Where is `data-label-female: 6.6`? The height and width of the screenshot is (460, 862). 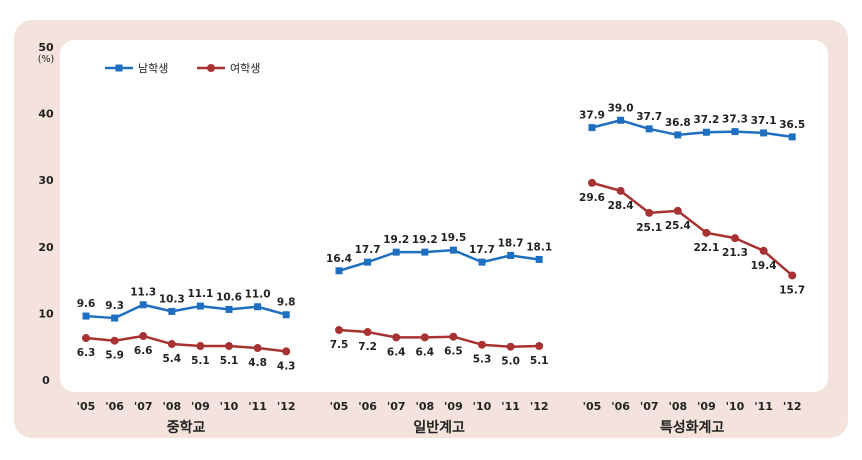
data-label-female: 6.6 is located at coordinates (143, 351).